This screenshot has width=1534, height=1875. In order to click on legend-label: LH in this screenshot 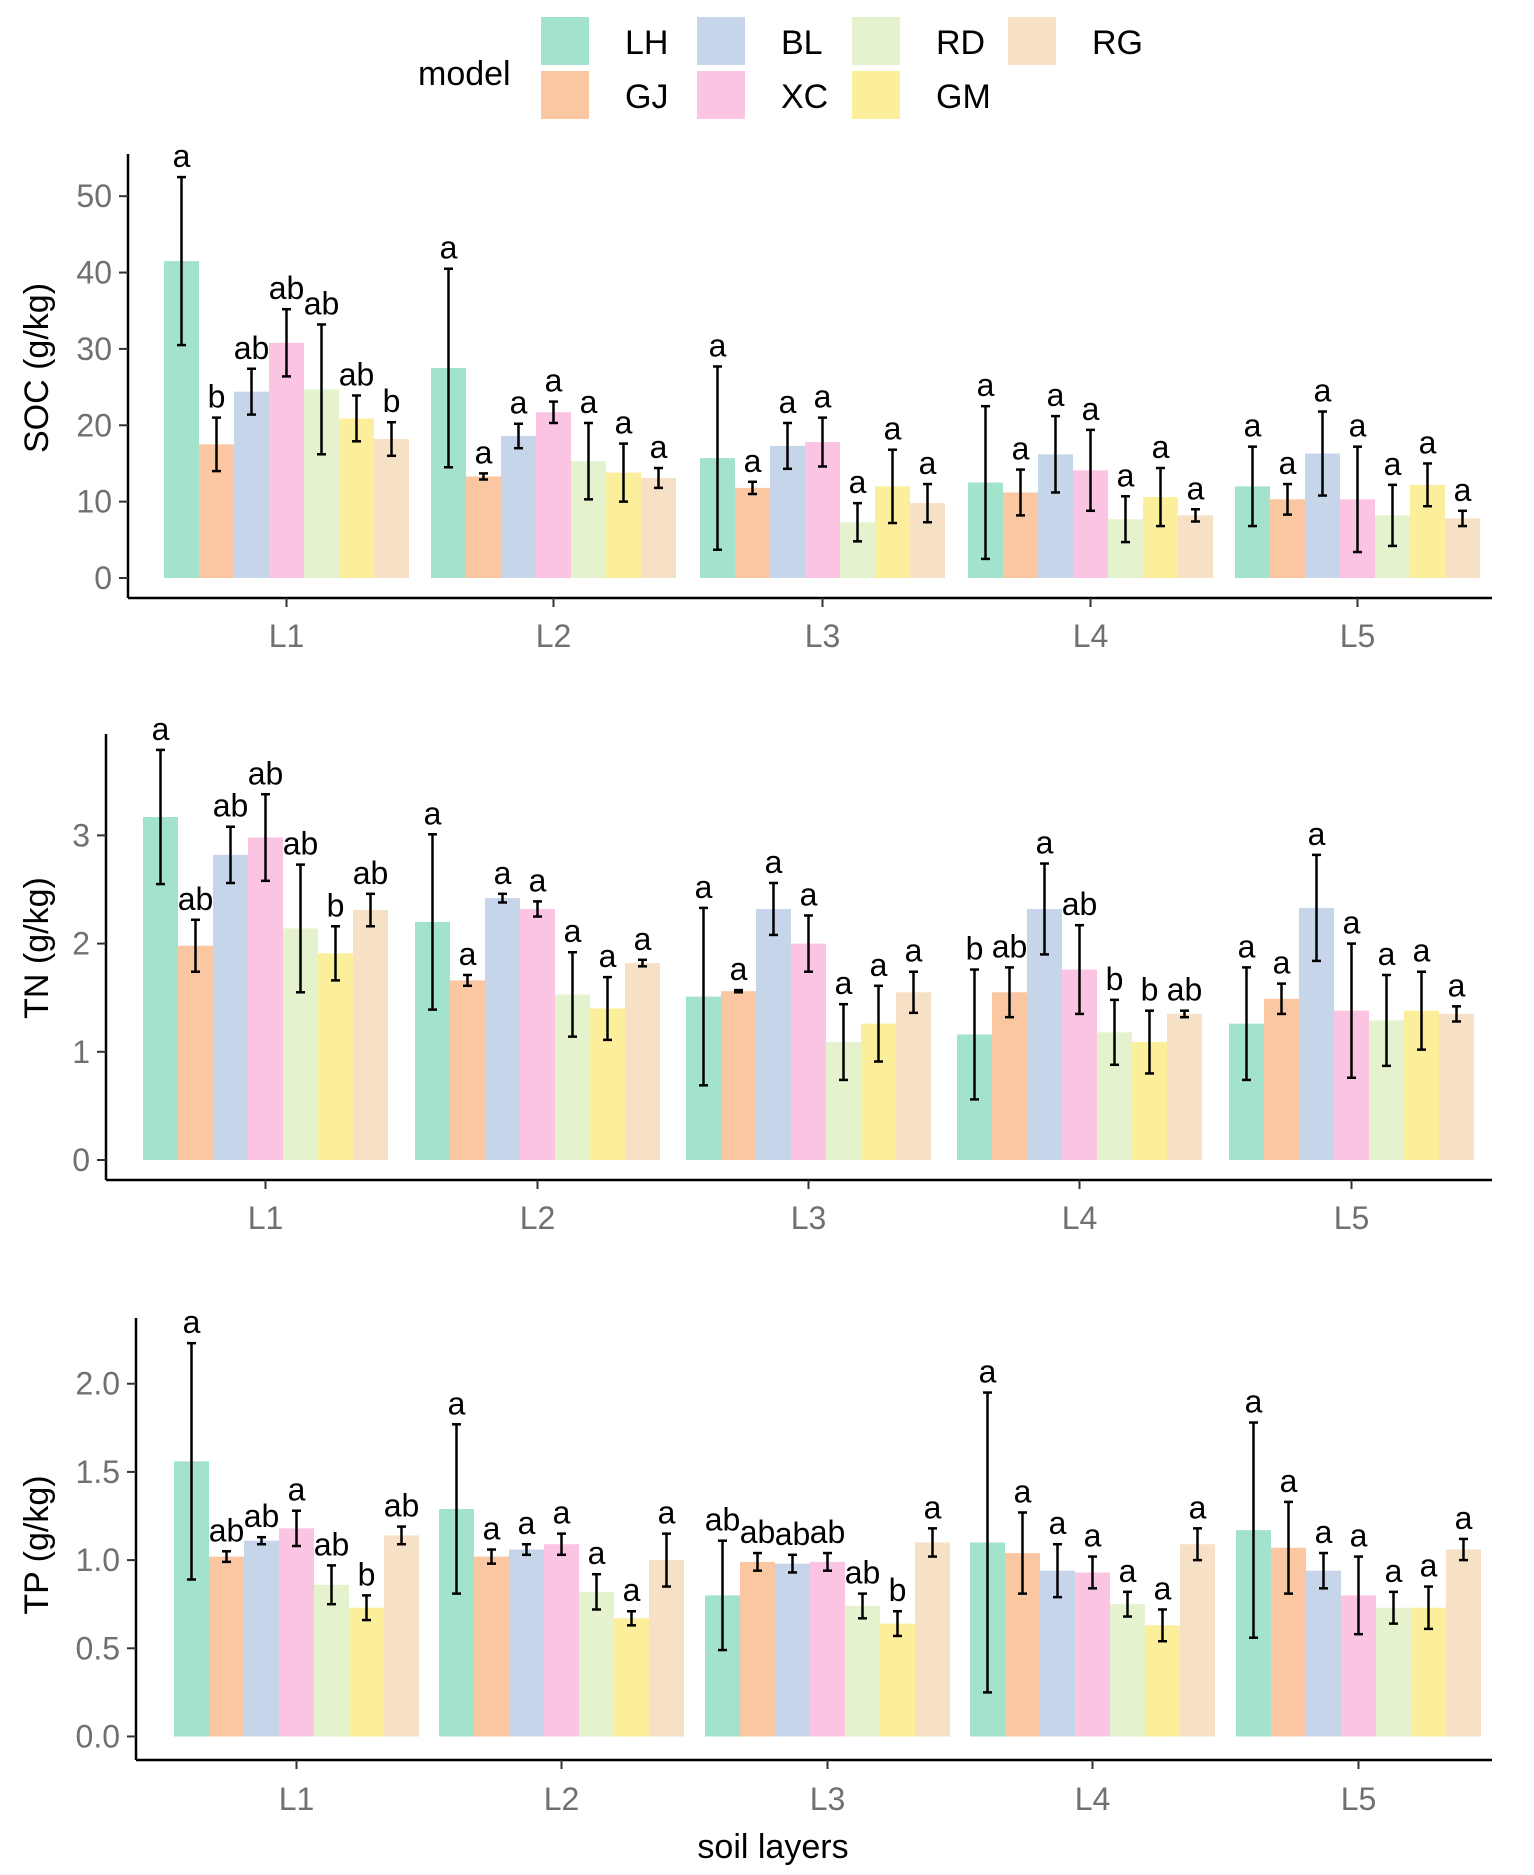, I will do `click(646, 43)`.